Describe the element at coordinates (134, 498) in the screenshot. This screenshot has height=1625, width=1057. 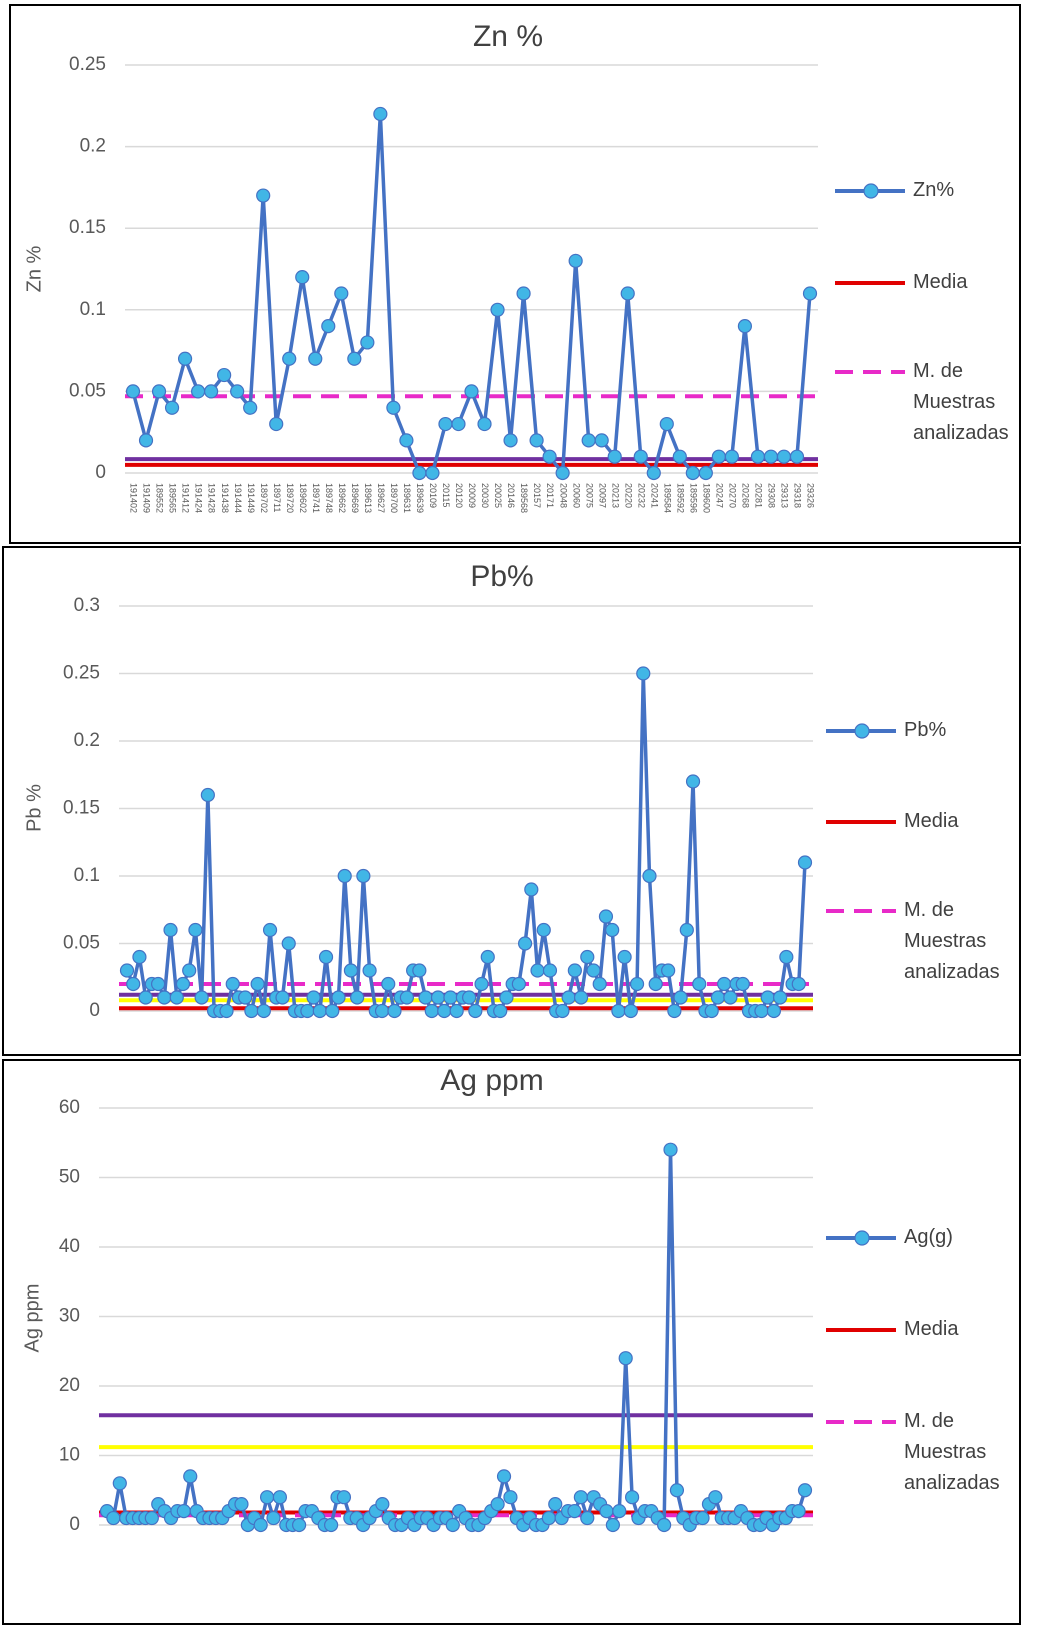
I see `x-tick-label: 191402` at that location.